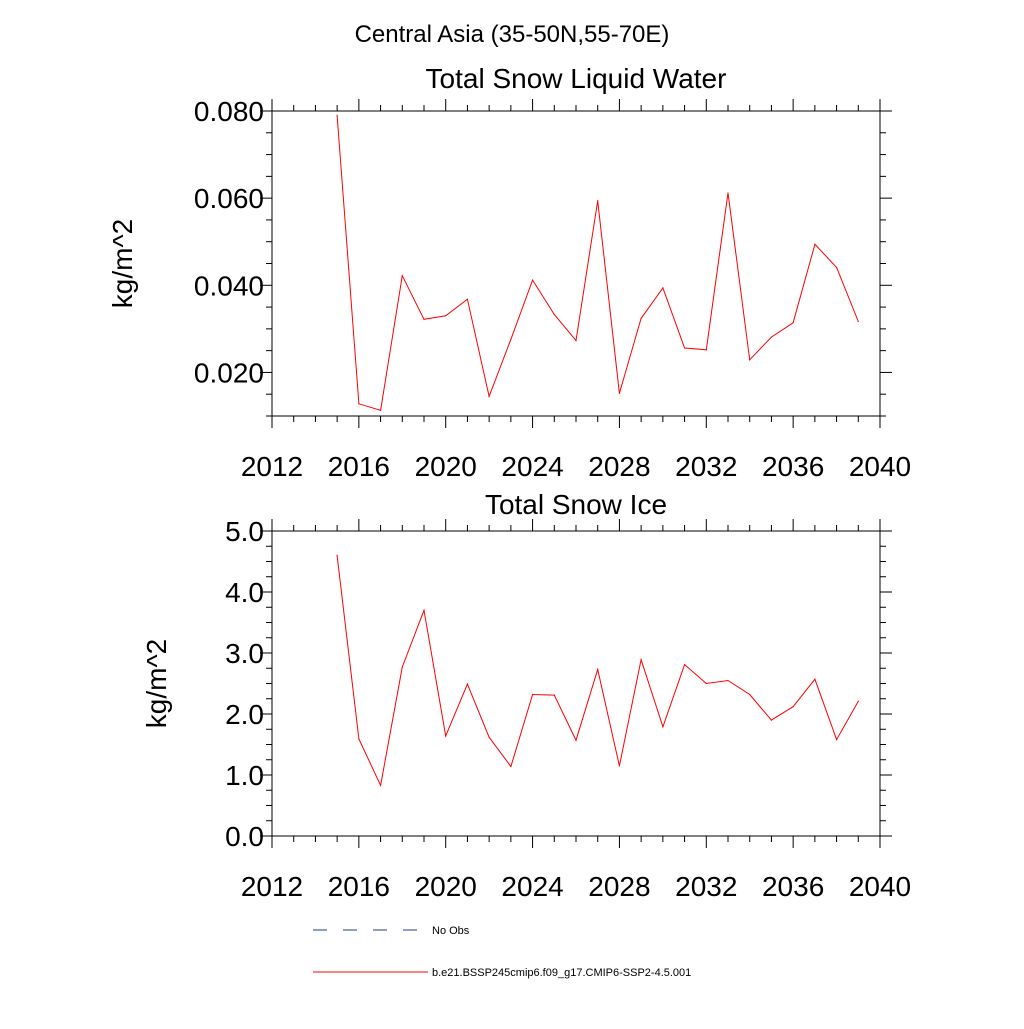 This screenshot has width=1024, height=1029. What do you see at coordinates (244, 714) in the screenshot?
I see `y-tick-label: 2.0` at bounding box center [244, 714].